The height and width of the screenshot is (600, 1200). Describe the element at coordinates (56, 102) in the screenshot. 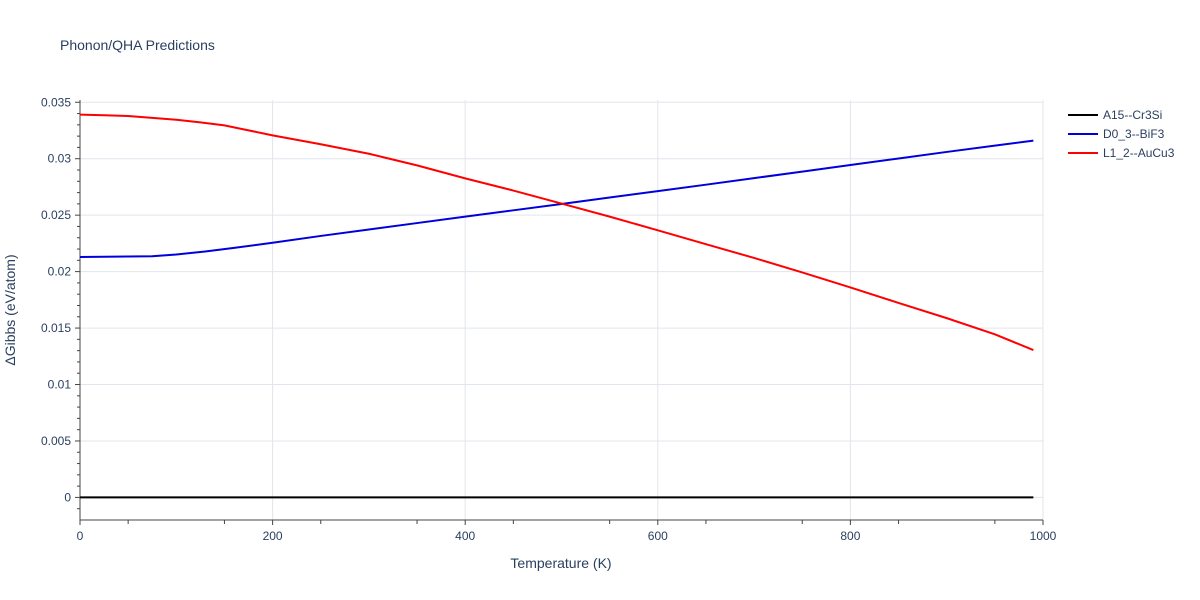

I see `y-tick-label: 0.035` at that location.